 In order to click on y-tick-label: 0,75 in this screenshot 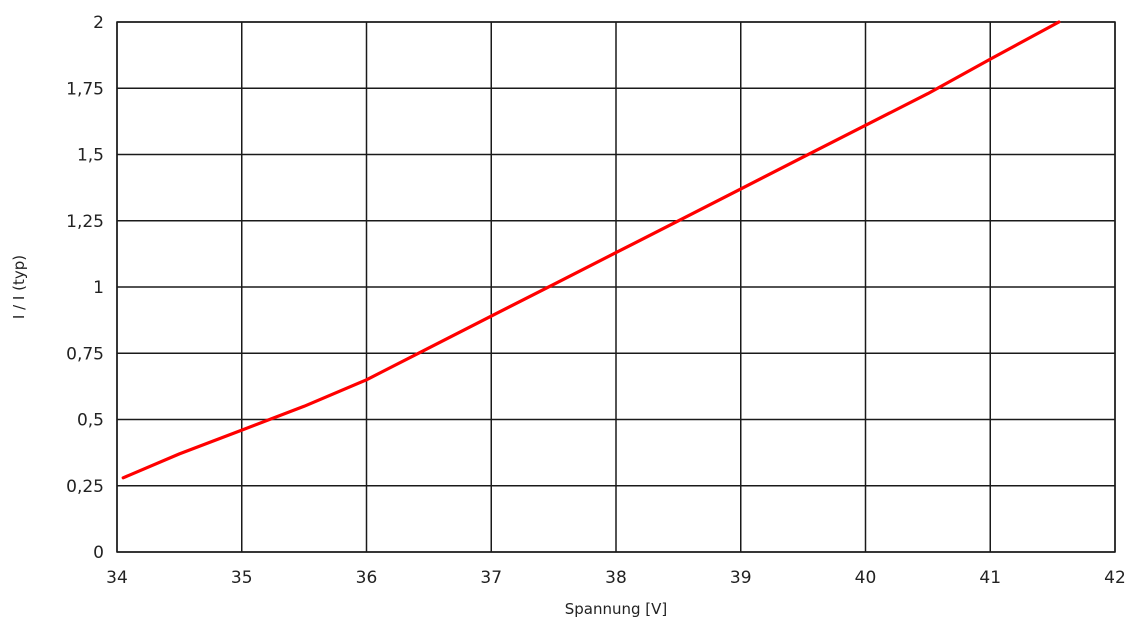, I will do `click(85, 354)`.